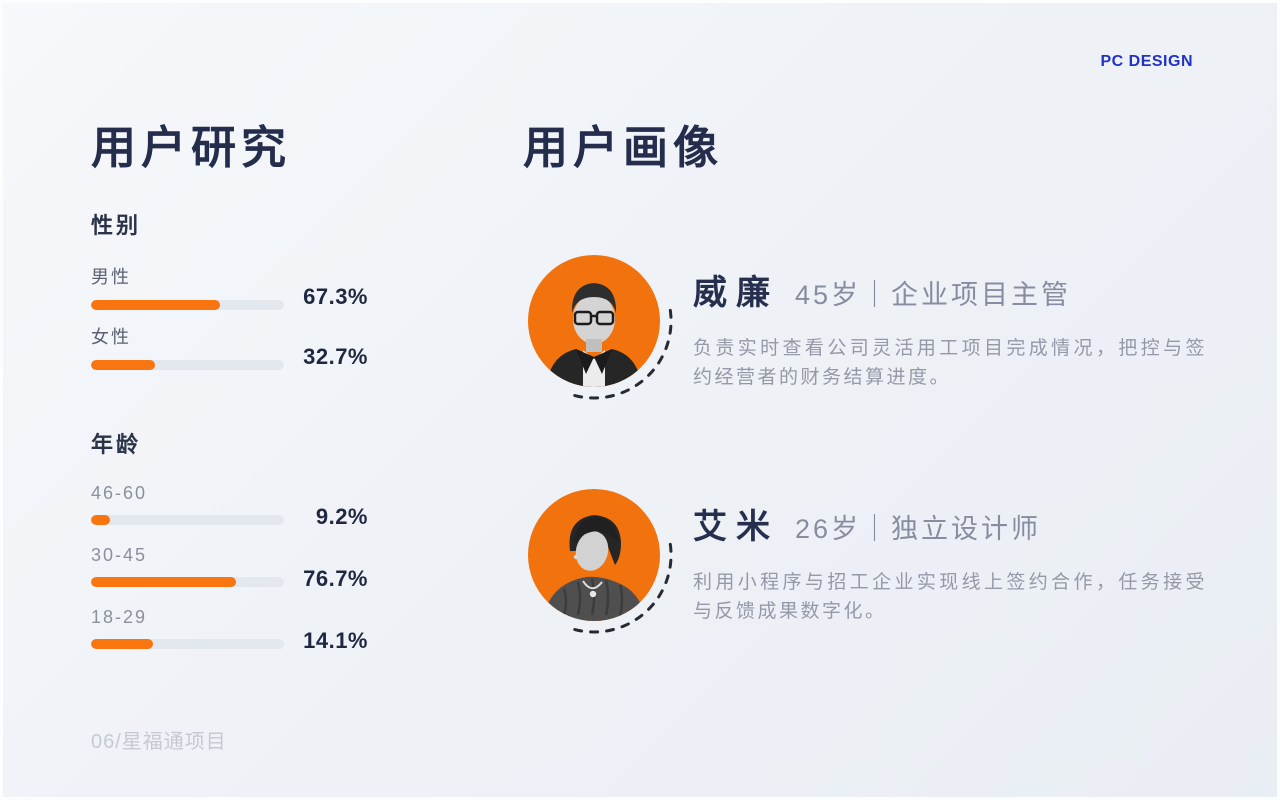 Image resolution: width=1280 pixels, height=800 pixels. I want to click on persona-description: 利用小程序与招工企业实现线上签约合作，任务接受与反馈成果数字化。, so click(950, 597).